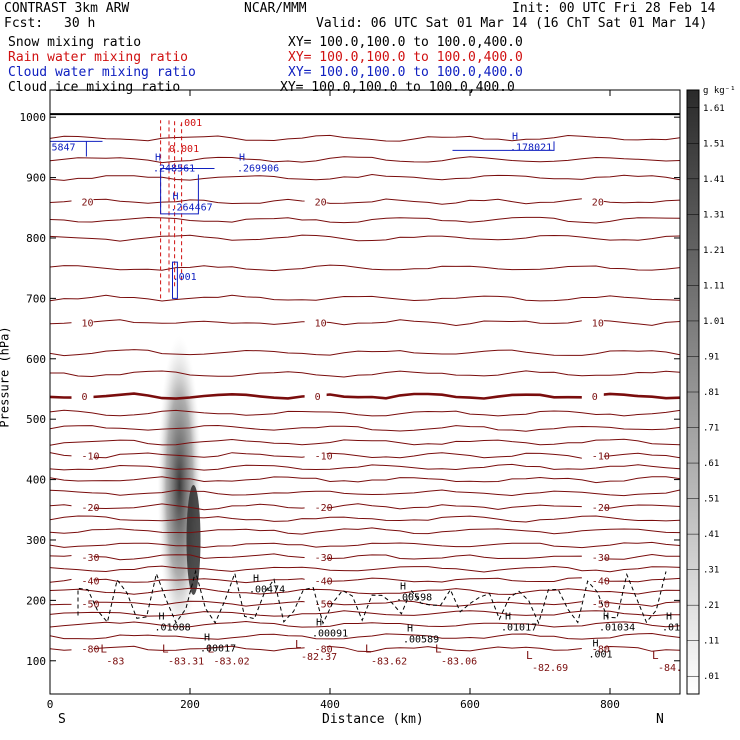  What do you see at coordinates (397, 87) in the screenshot?
I see `cloudice-field-xy: XY= 100.0,100.0 to 100.0,400.0` at bounding box center [397, 87].